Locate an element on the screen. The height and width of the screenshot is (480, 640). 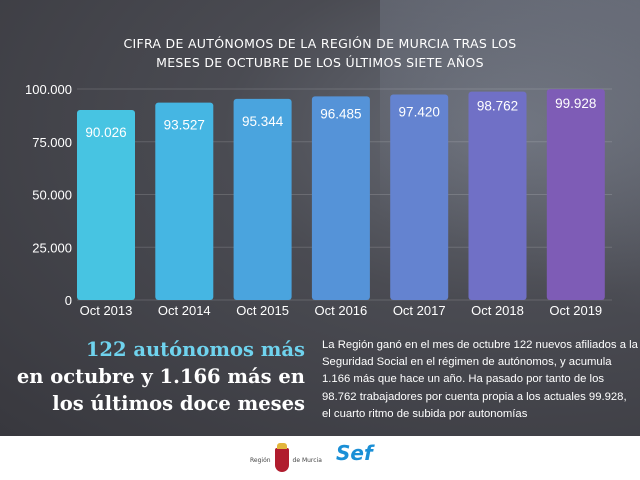
data-label: 95.344 is located at coordinates (263, 121).